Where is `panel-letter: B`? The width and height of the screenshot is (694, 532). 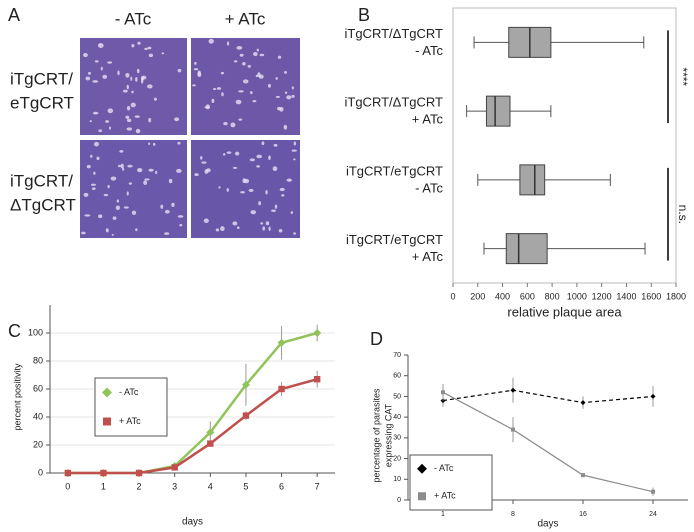 panel-letter: B is located at coordinates (364, 15).